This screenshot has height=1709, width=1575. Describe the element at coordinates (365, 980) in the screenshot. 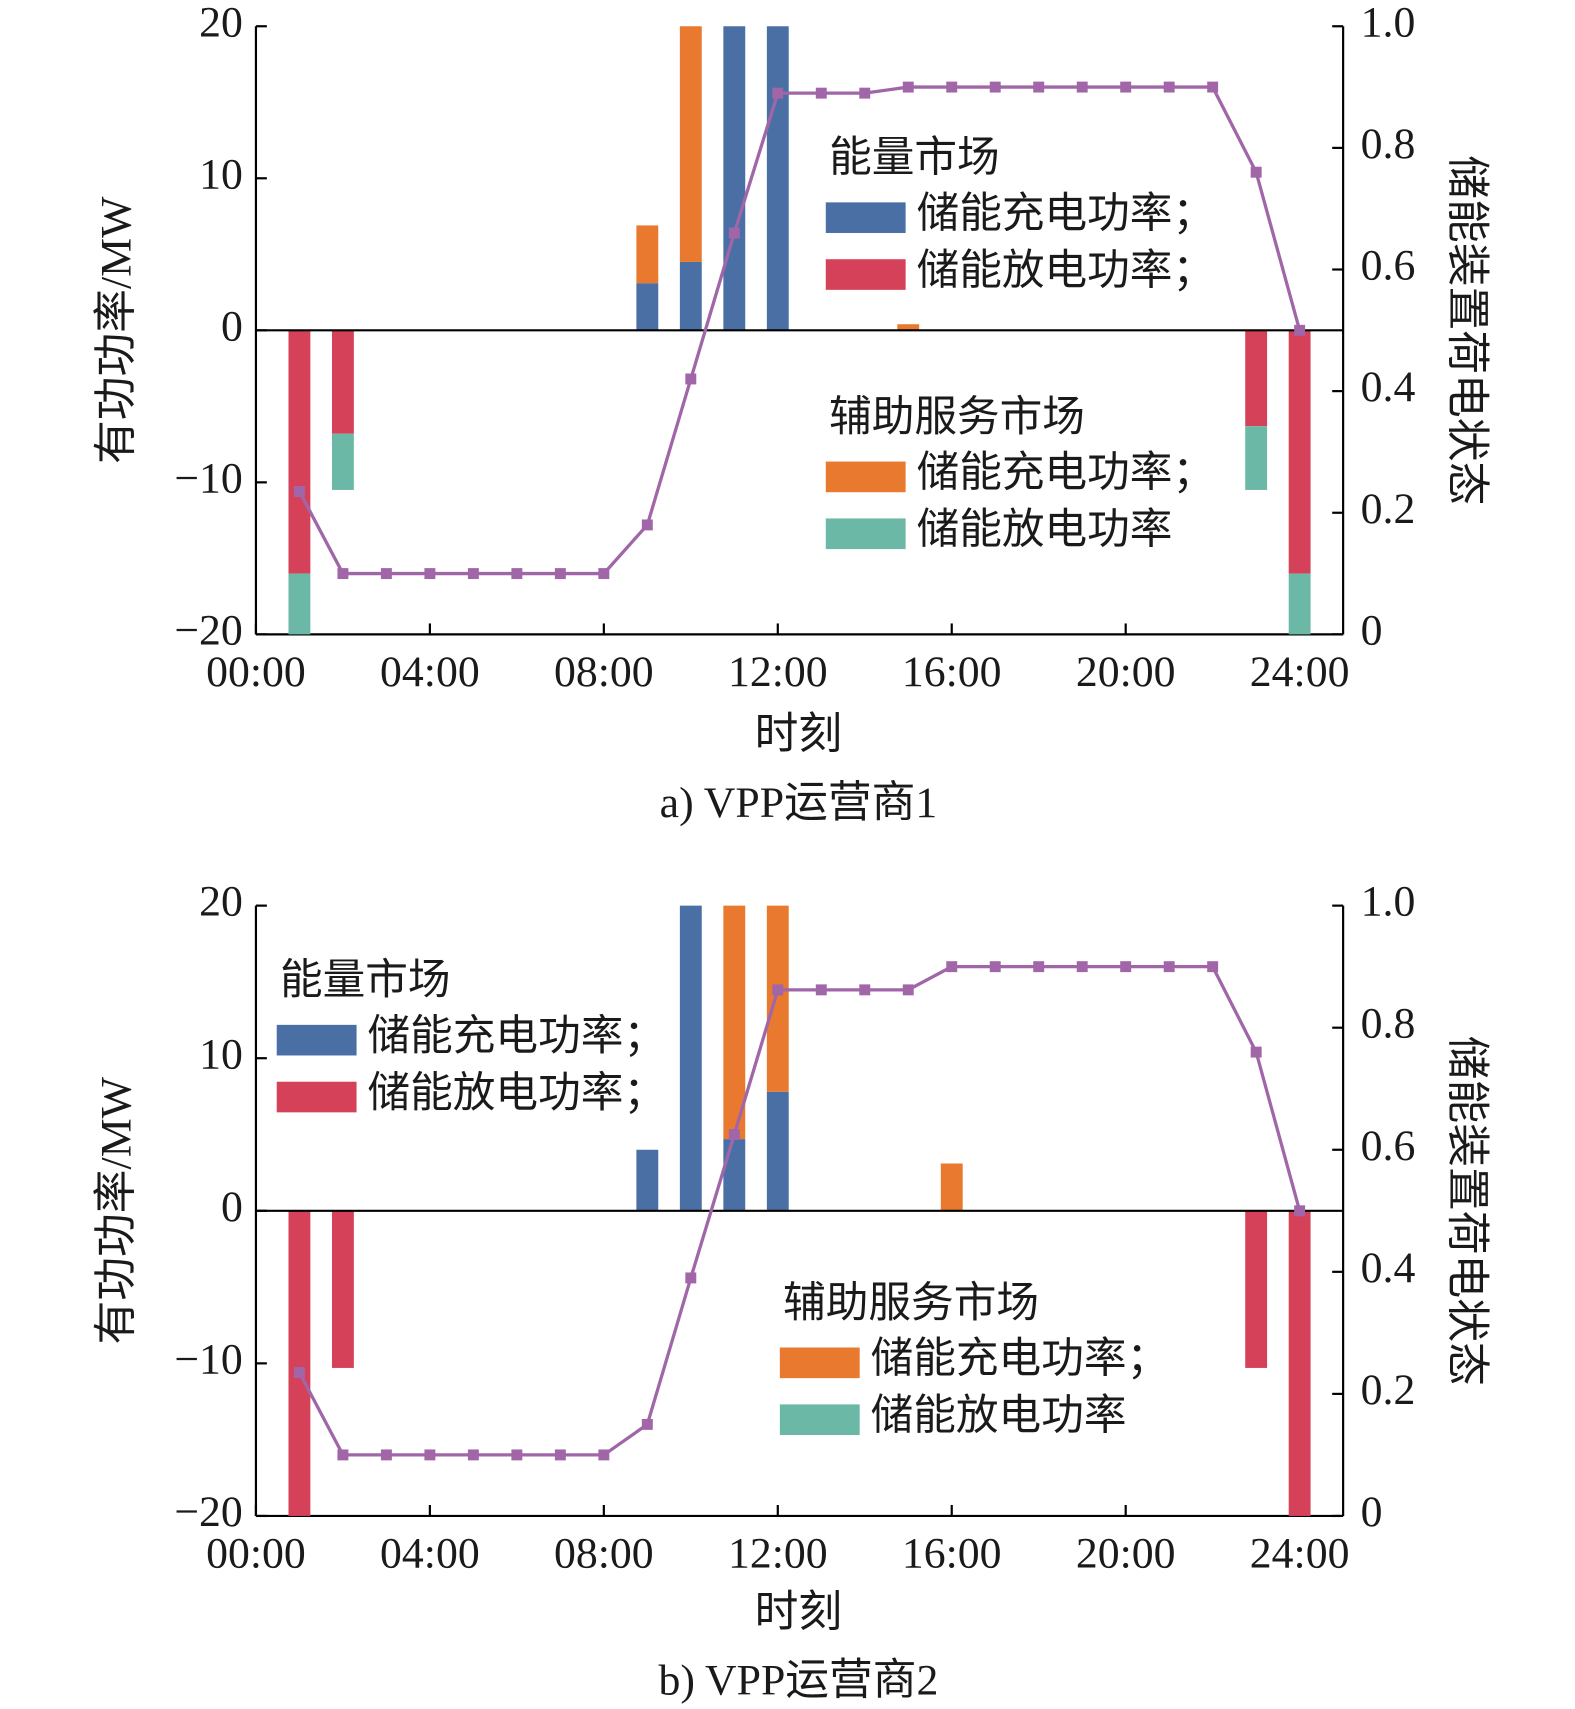

I see `legend-title: 能量市场` at that location.